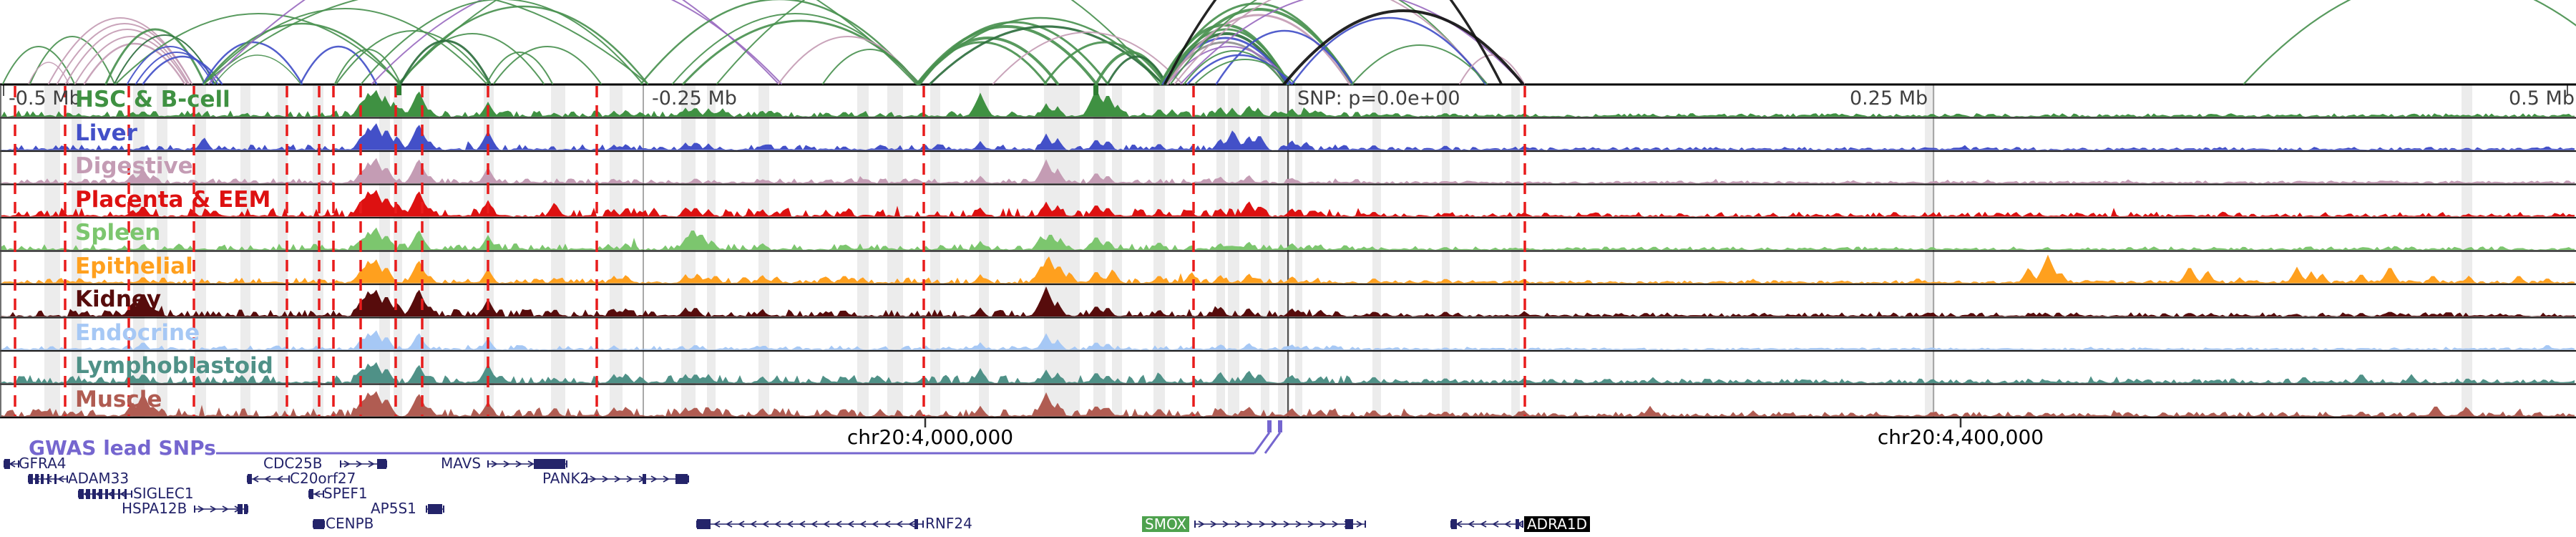 The height and width of the screenshot is (537, 2576). What do you see at coordinates (134, 266) in the screenshot?
I see `track-label-epithelial: Epithelial` at bounding box center [134, 266].